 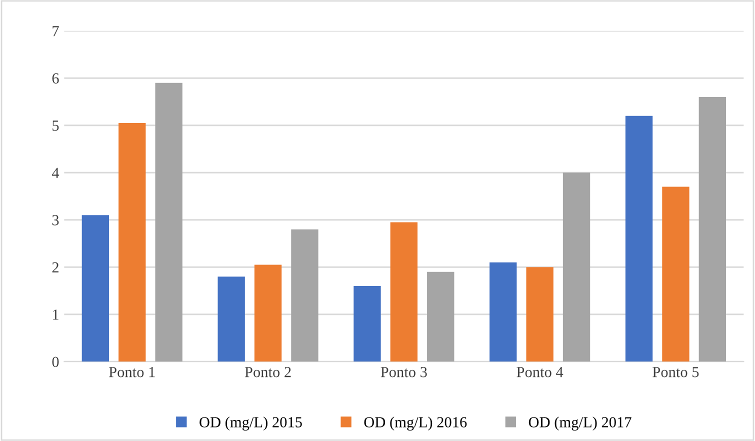 What do you see at coordinates (267, 372) in the screenshot?
I see `x-tick-label: Ponto 2` at bounding box center [267, 372].